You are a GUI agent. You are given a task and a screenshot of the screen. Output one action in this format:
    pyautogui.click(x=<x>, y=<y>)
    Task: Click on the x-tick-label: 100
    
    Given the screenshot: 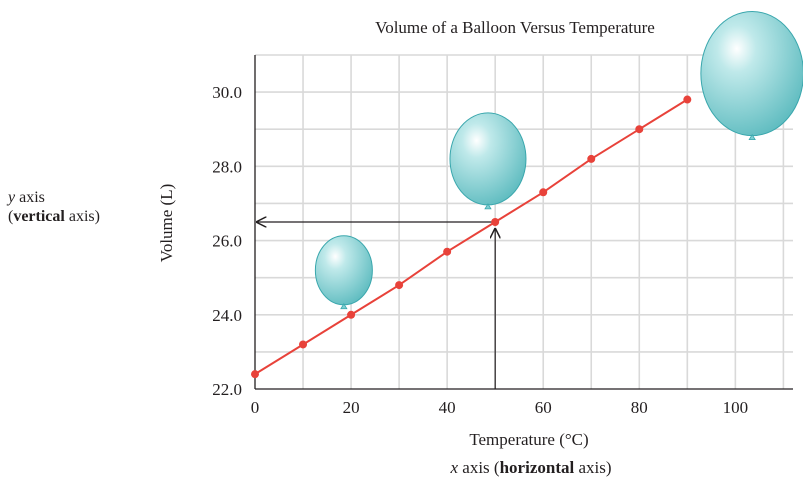 What is the action you would take?
    pyautogui.click(x=736, y=407)
    